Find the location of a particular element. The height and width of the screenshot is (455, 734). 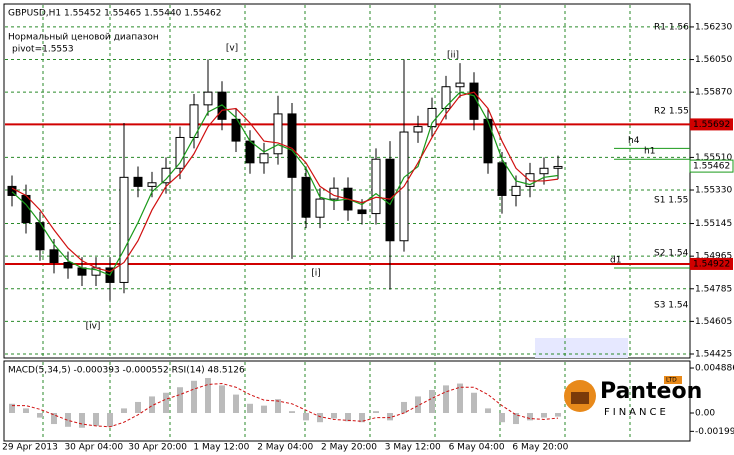

pivot-label: S3 1.54 is located at coordinates (671, 306).